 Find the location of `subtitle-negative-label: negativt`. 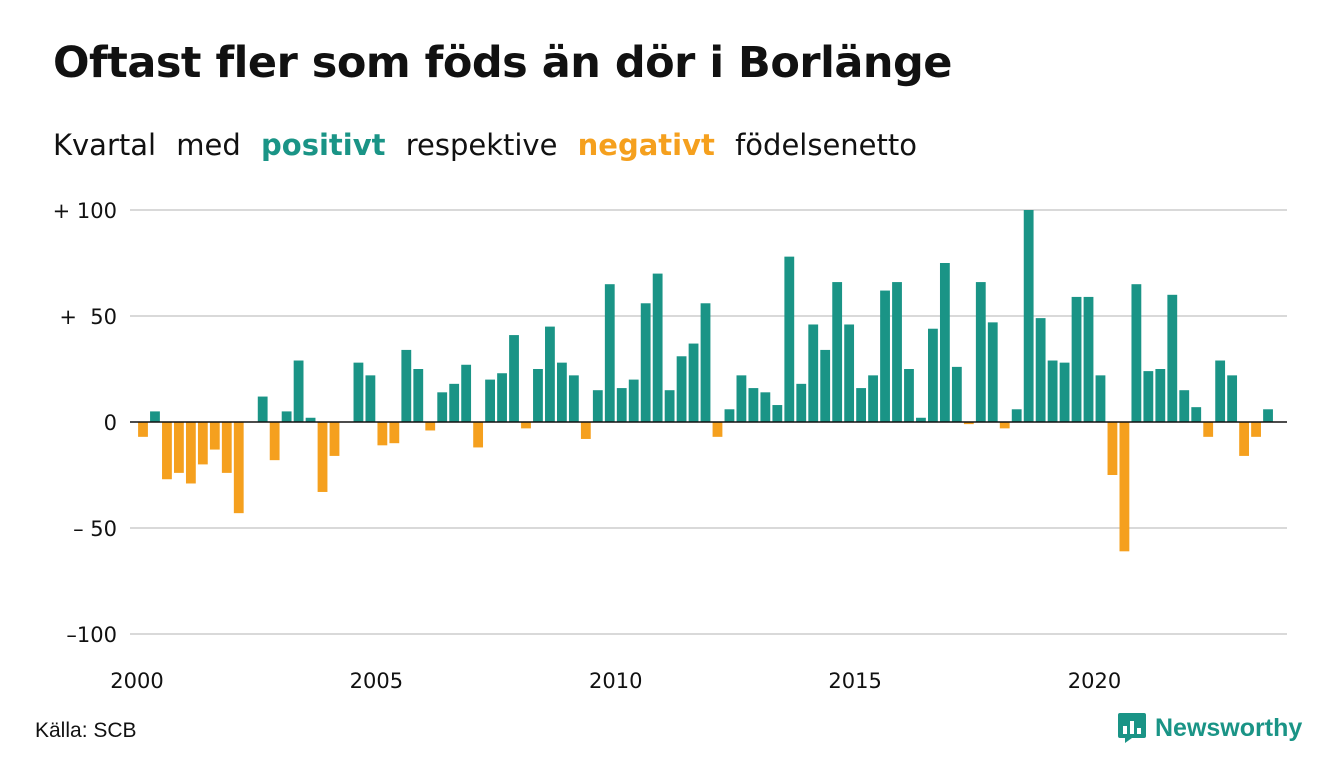

subtitle-negative-label: negativt is located at coordinates (646, 145).